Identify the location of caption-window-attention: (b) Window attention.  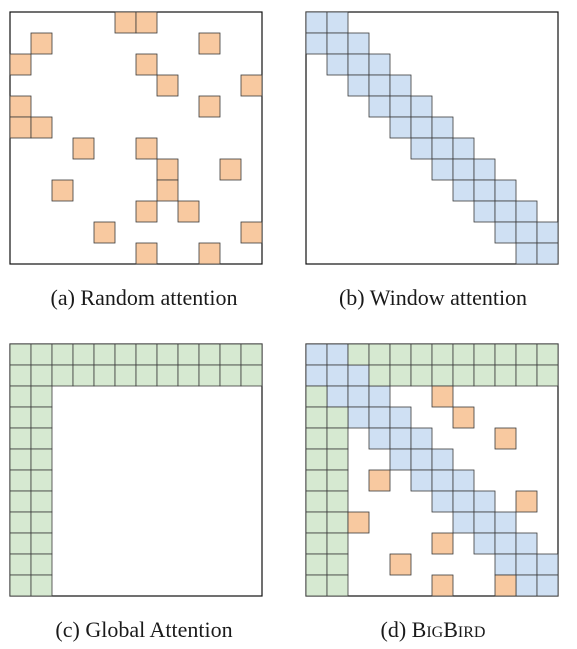
(433, 297).